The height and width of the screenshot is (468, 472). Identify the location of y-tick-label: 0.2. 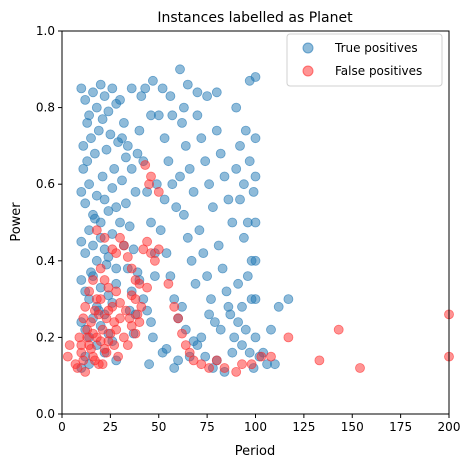
(45, 337).